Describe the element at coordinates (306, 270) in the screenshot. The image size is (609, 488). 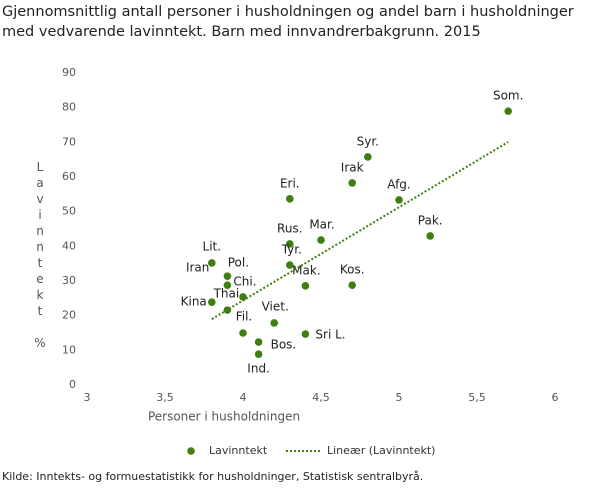
I see `point-label: Mak.` at that location.